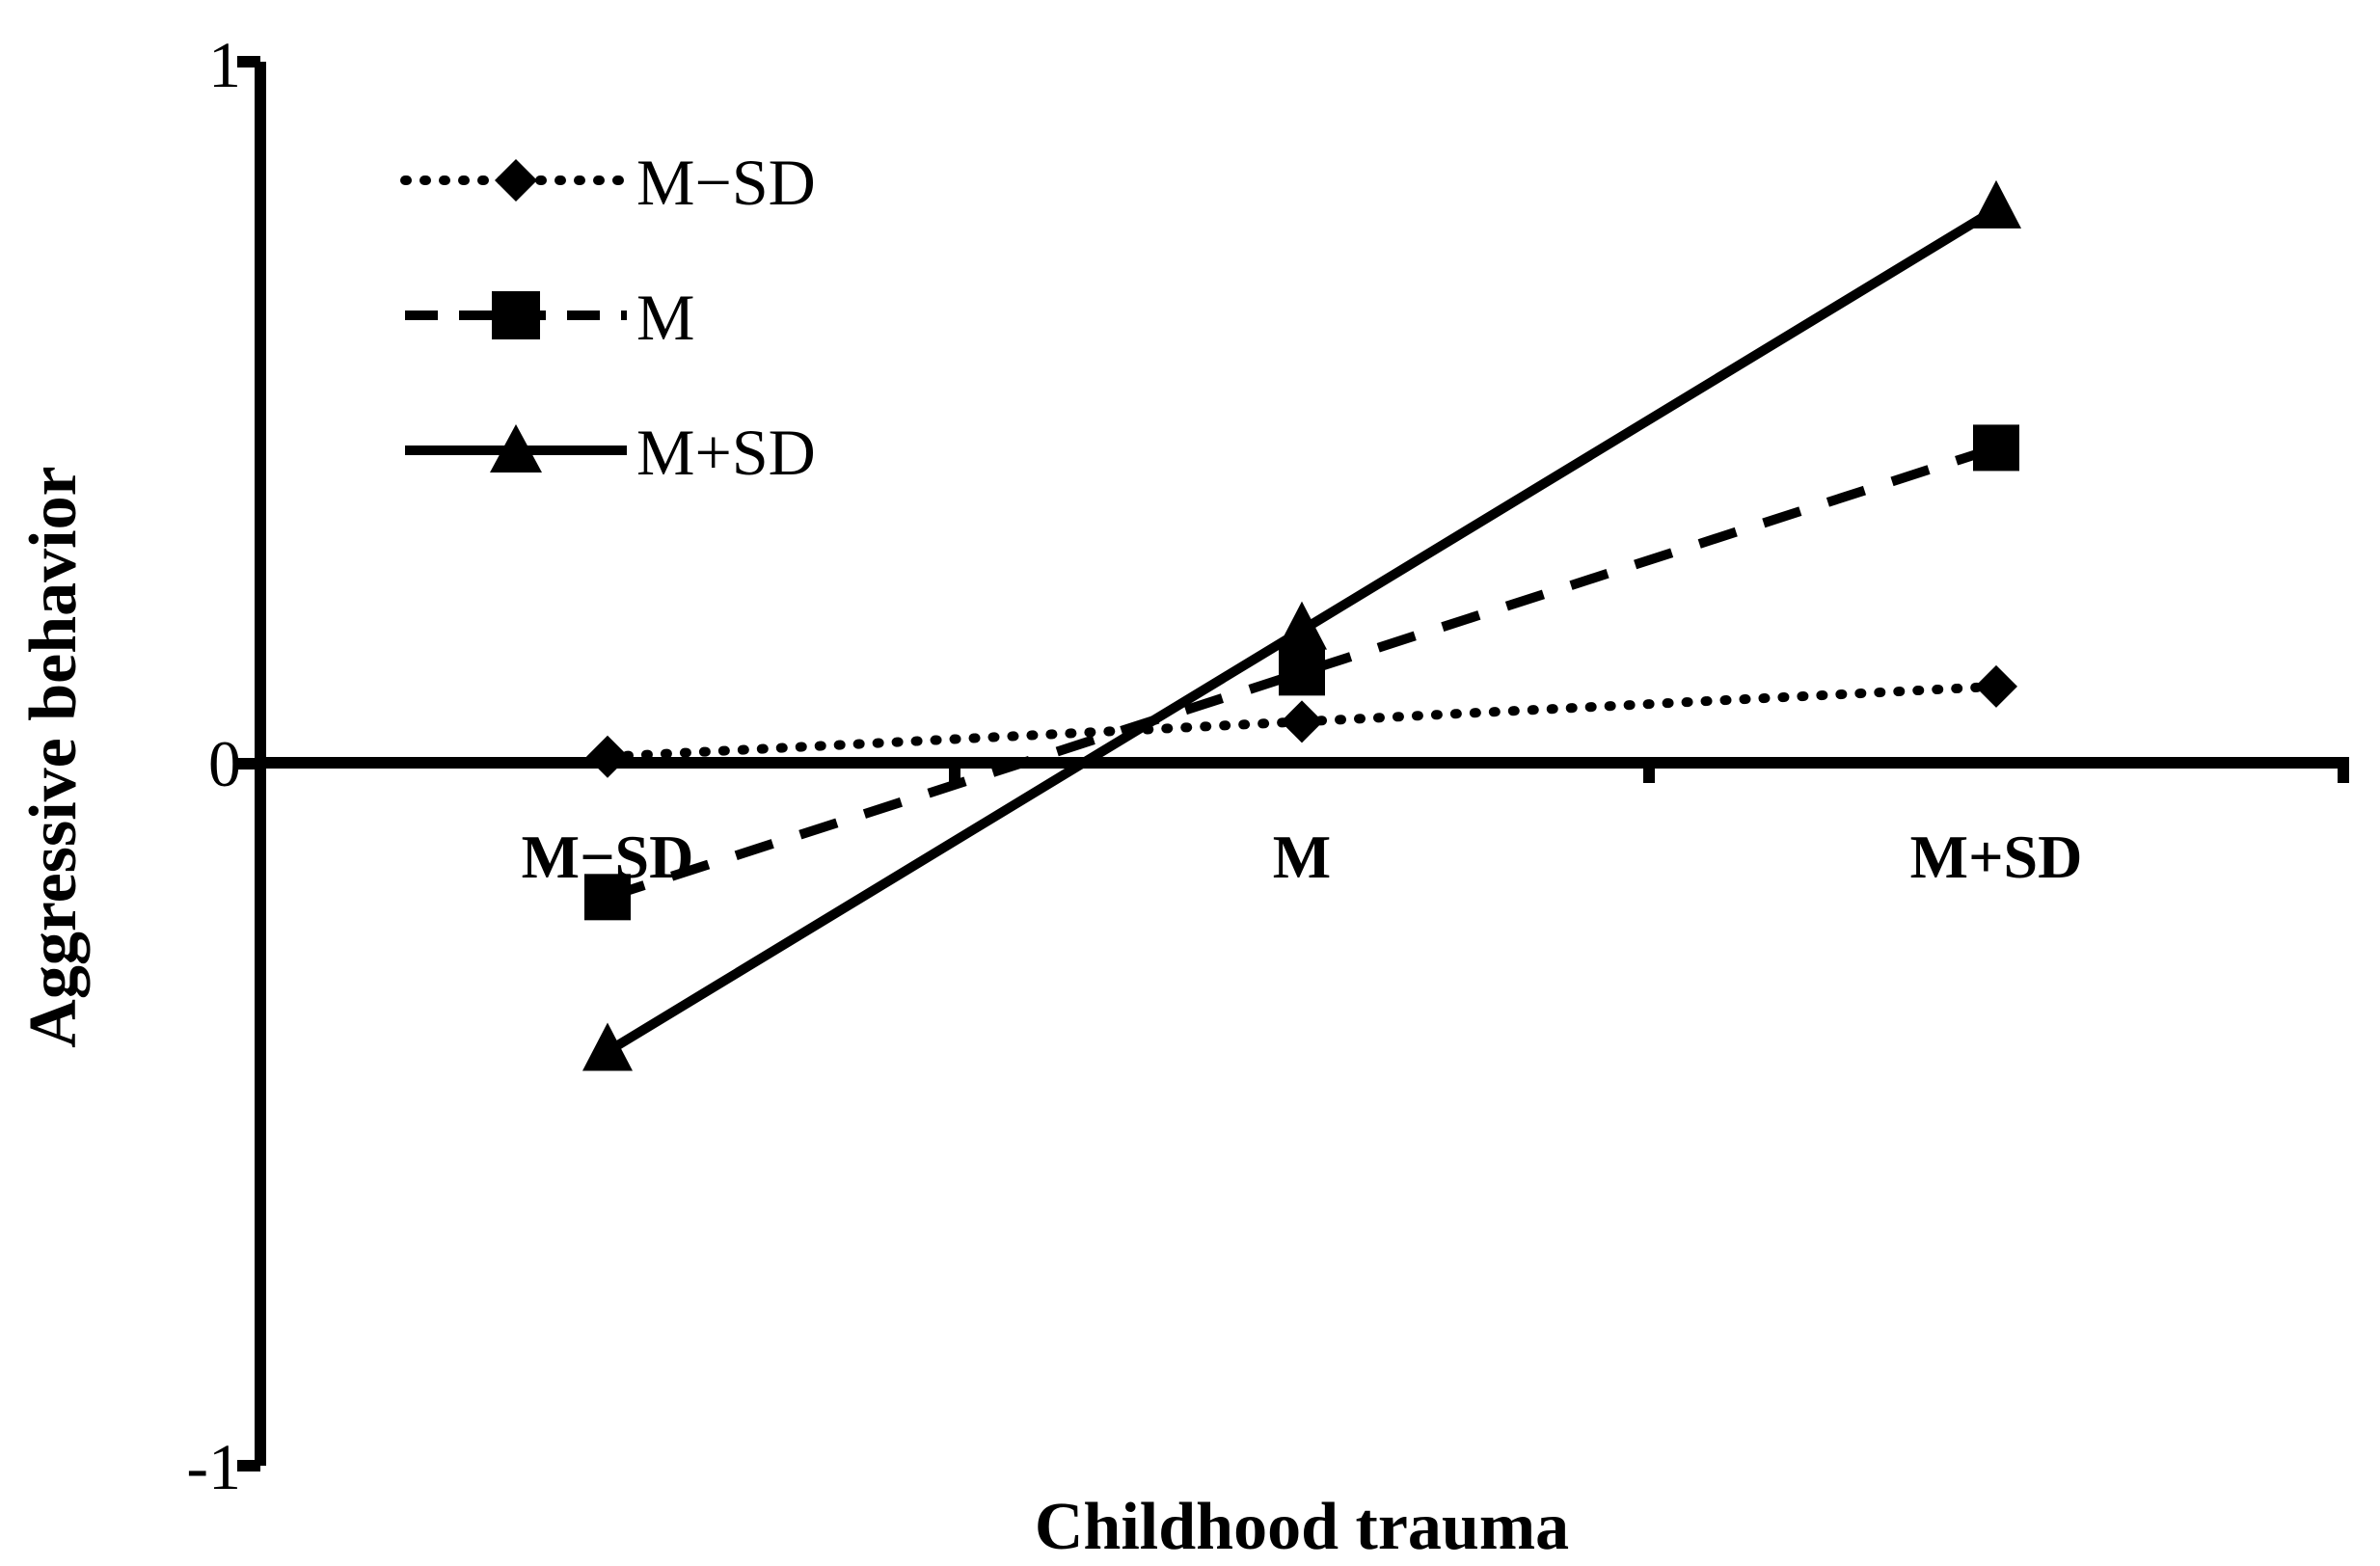  I want to click on y-axis-ticks, so click(248, 764).